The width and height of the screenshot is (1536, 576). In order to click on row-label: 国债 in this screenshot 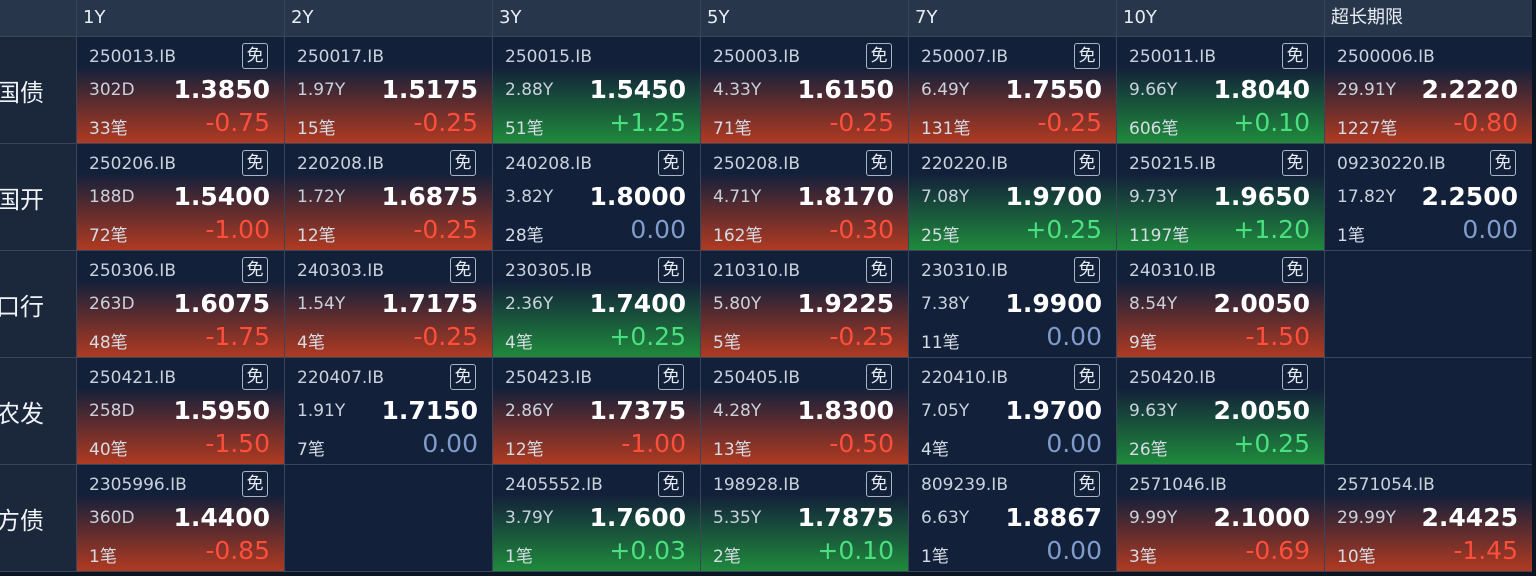, I will do `click(38, 90)`.